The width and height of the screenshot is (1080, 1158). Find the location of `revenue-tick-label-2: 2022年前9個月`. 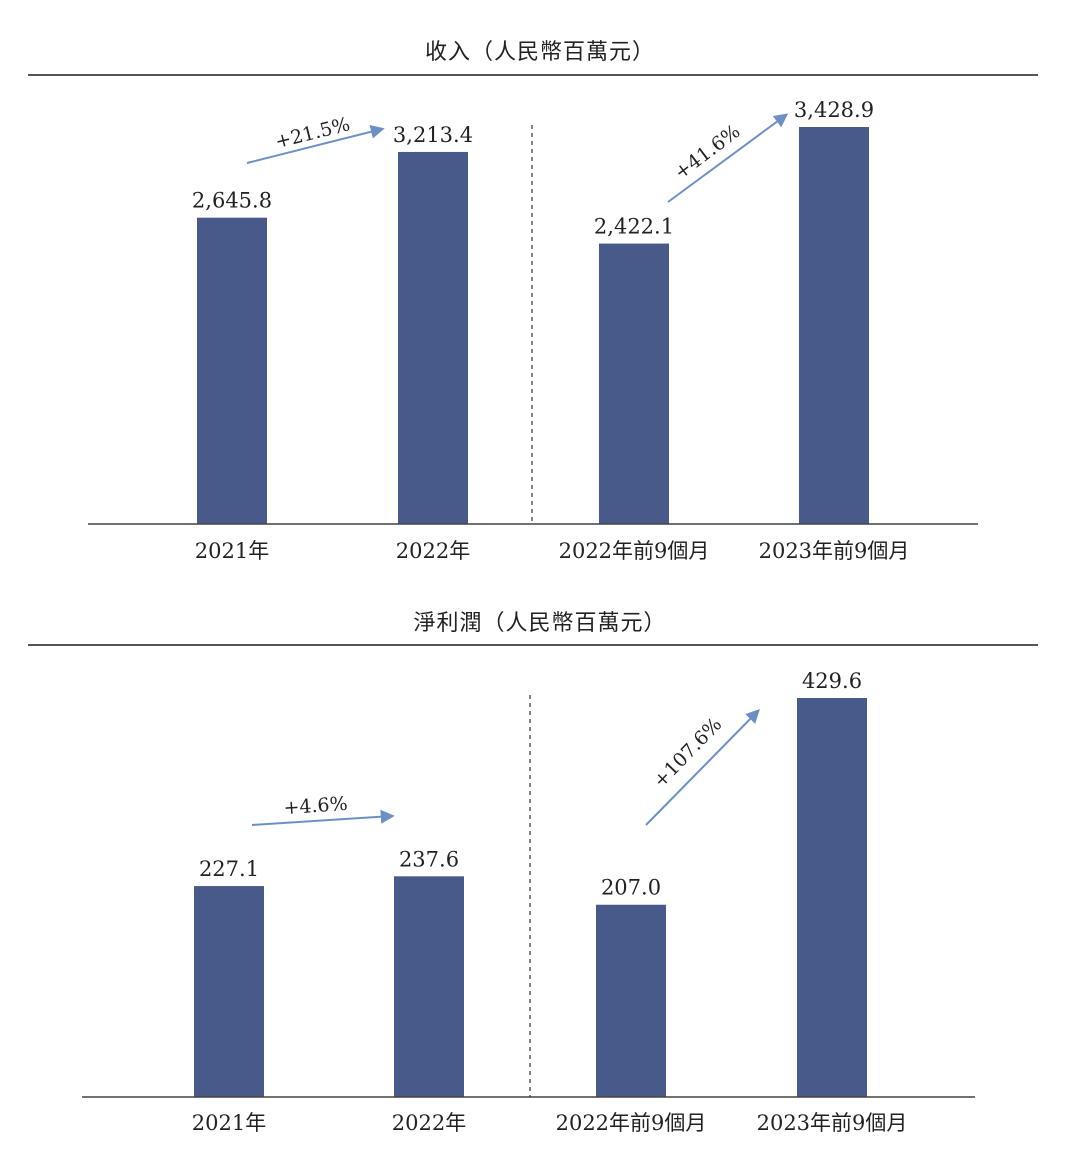

revenue-tick-label-2: 2022年前9個月 is located at coordinates (634, 551).